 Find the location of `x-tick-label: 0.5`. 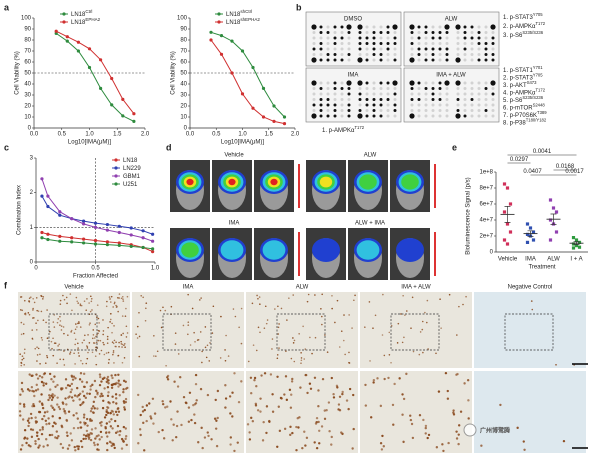

x-tick-label: 0.5 is located at coordinates (95, 269).